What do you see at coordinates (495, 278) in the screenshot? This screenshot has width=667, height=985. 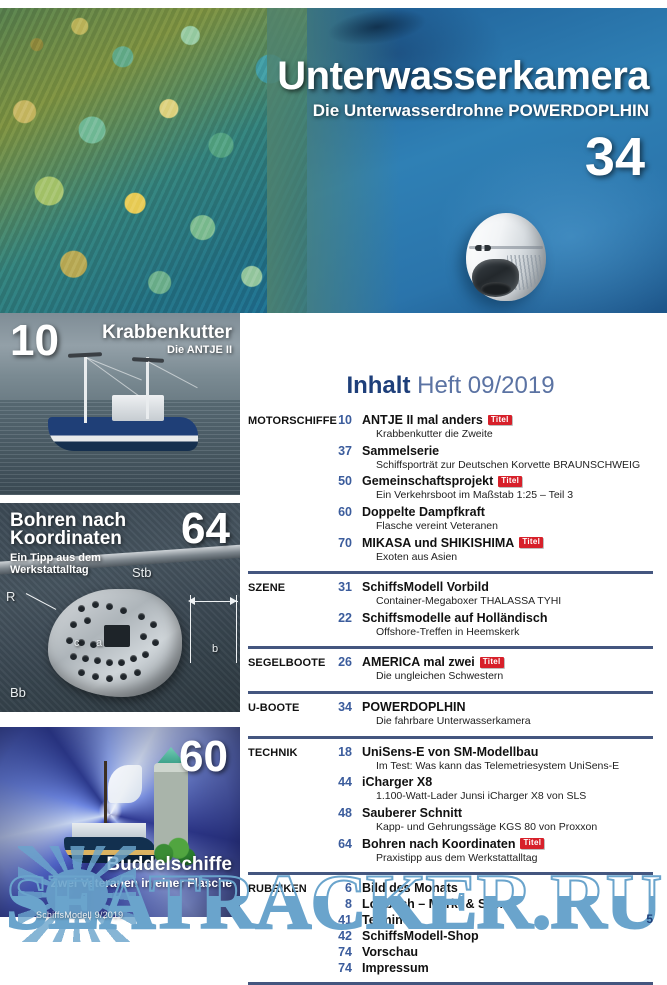 I see `drone-camera-lens` at bounding box center [495, 278].